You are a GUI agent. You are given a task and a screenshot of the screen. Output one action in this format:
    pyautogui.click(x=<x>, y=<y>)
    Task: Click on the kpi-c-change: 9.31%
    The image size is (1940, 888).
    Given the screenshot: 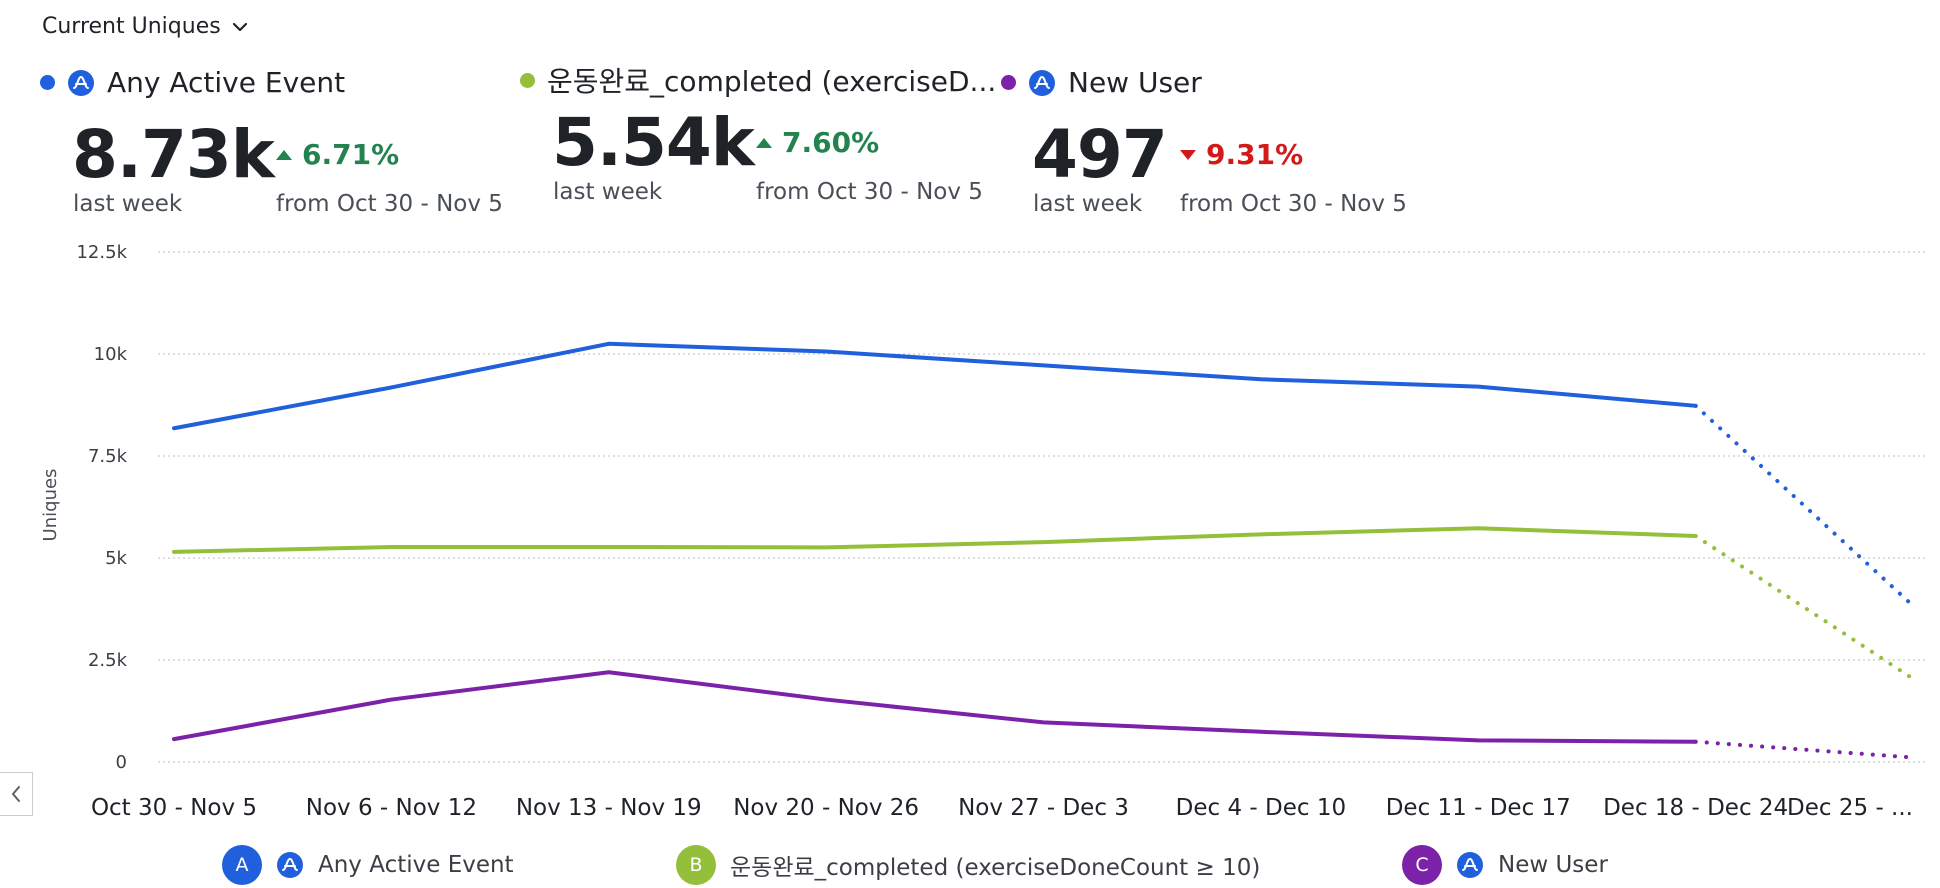 What is the action you would take?
    pyautogui.click(x=1241, y=154)
    